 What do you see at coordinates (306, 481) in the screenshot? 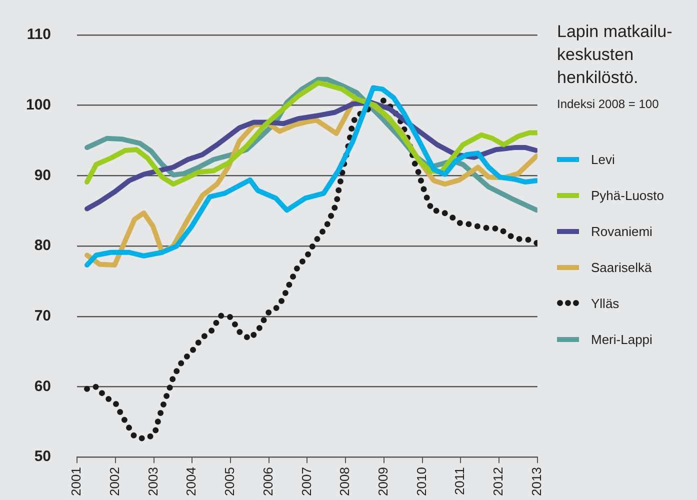
I see `x-tick-label: 2007` at bounding box center [306, 481].